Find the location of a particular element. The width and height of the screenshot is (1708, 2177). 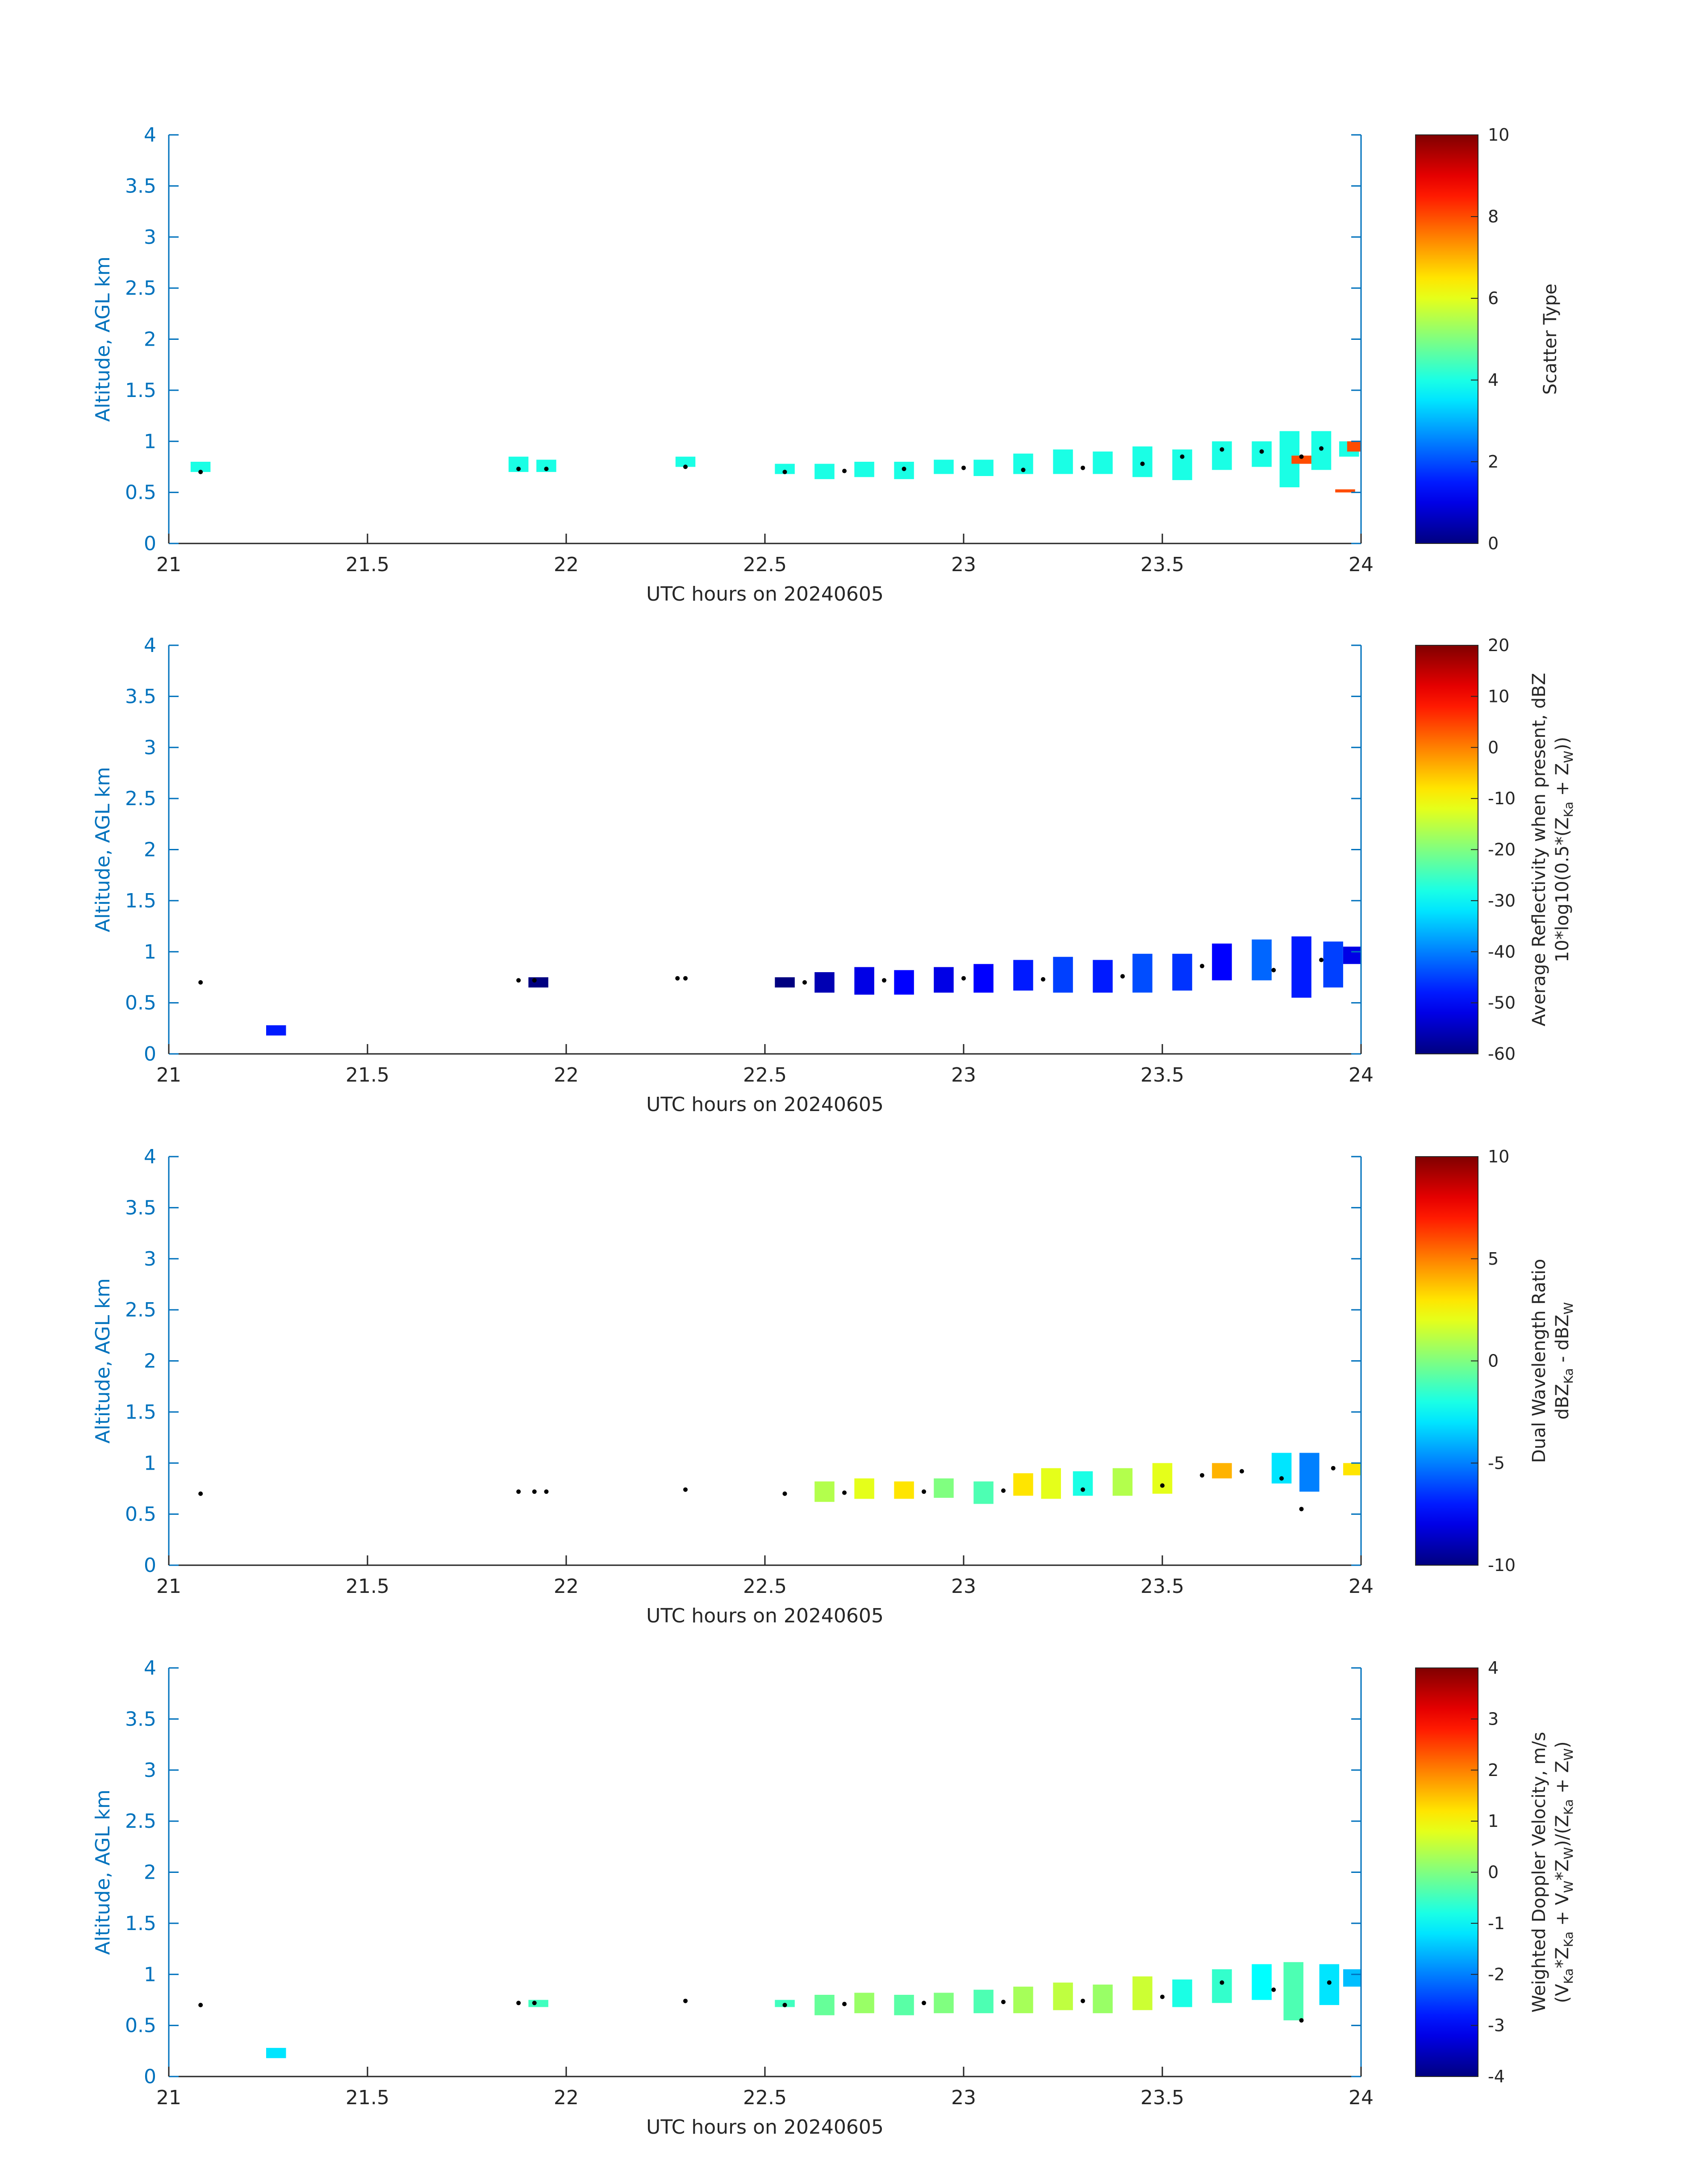

colorbar-tick-label: -40 is located at coordinates (1502, 951).